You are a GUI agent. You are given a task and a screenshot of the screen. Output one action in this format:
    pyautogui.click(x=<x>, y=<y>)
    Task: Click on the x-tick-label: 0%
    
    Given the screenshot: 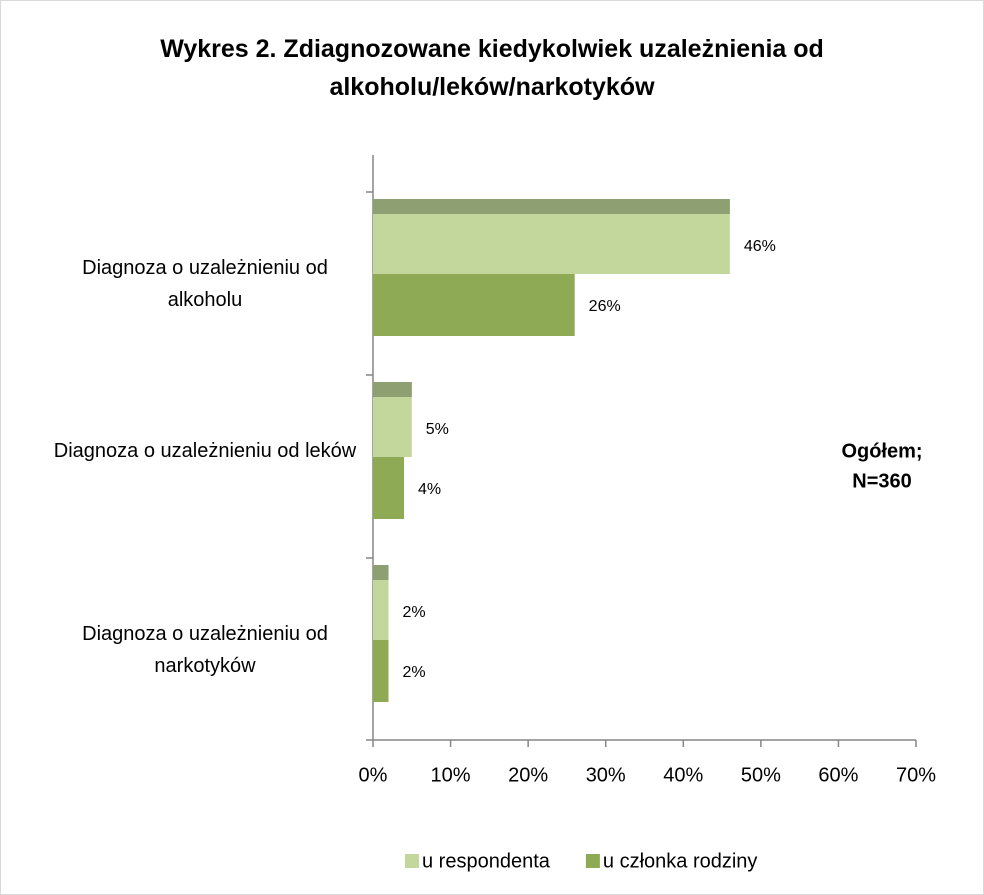 What is the action you would take?
    pyautogui.click(x=373, y=775)
    